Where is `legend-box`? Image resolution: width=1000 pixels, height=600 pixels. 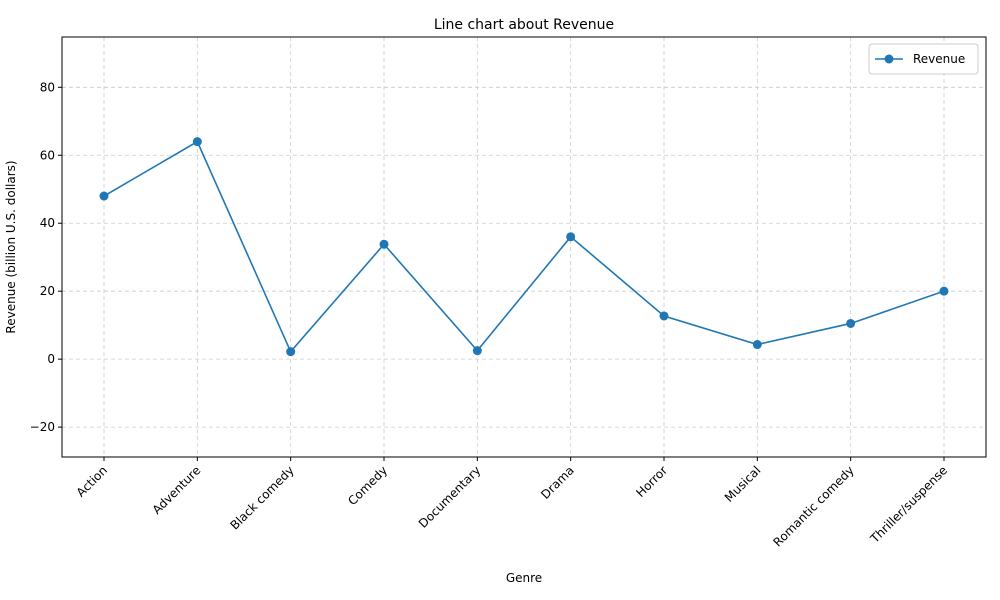
legend-box is located at coordinates (923, 59).